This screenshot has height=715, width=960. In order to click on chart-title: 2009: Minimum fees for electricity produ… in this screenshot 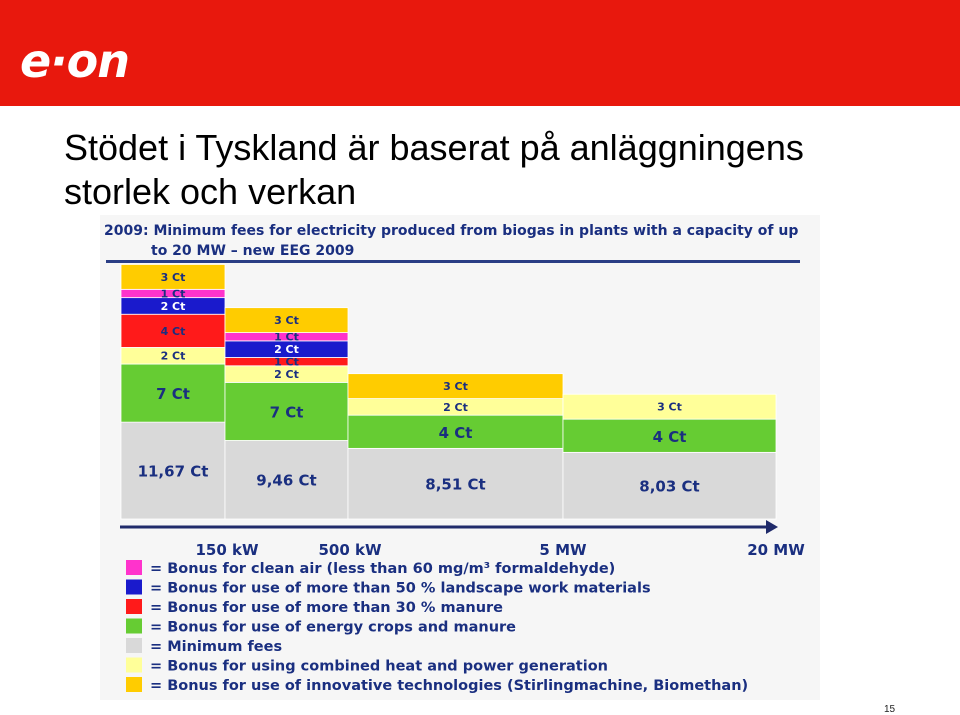, I will do `click(454, 241)`.